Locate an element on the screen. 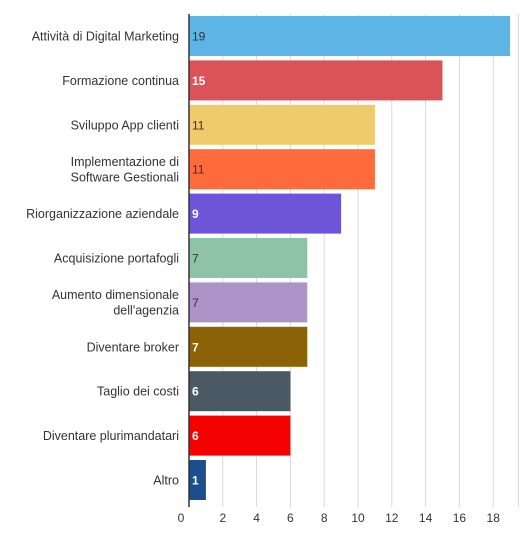 This screenshot has width=532, height=538. x-tick-label: 8 is located at coordinates (324, 518).